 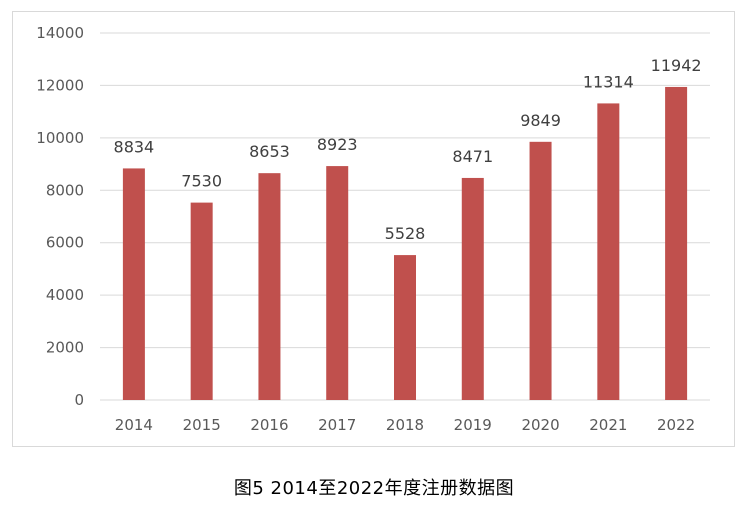 I want to click on y-tick-label: 2000, so click(x=65, y=348).